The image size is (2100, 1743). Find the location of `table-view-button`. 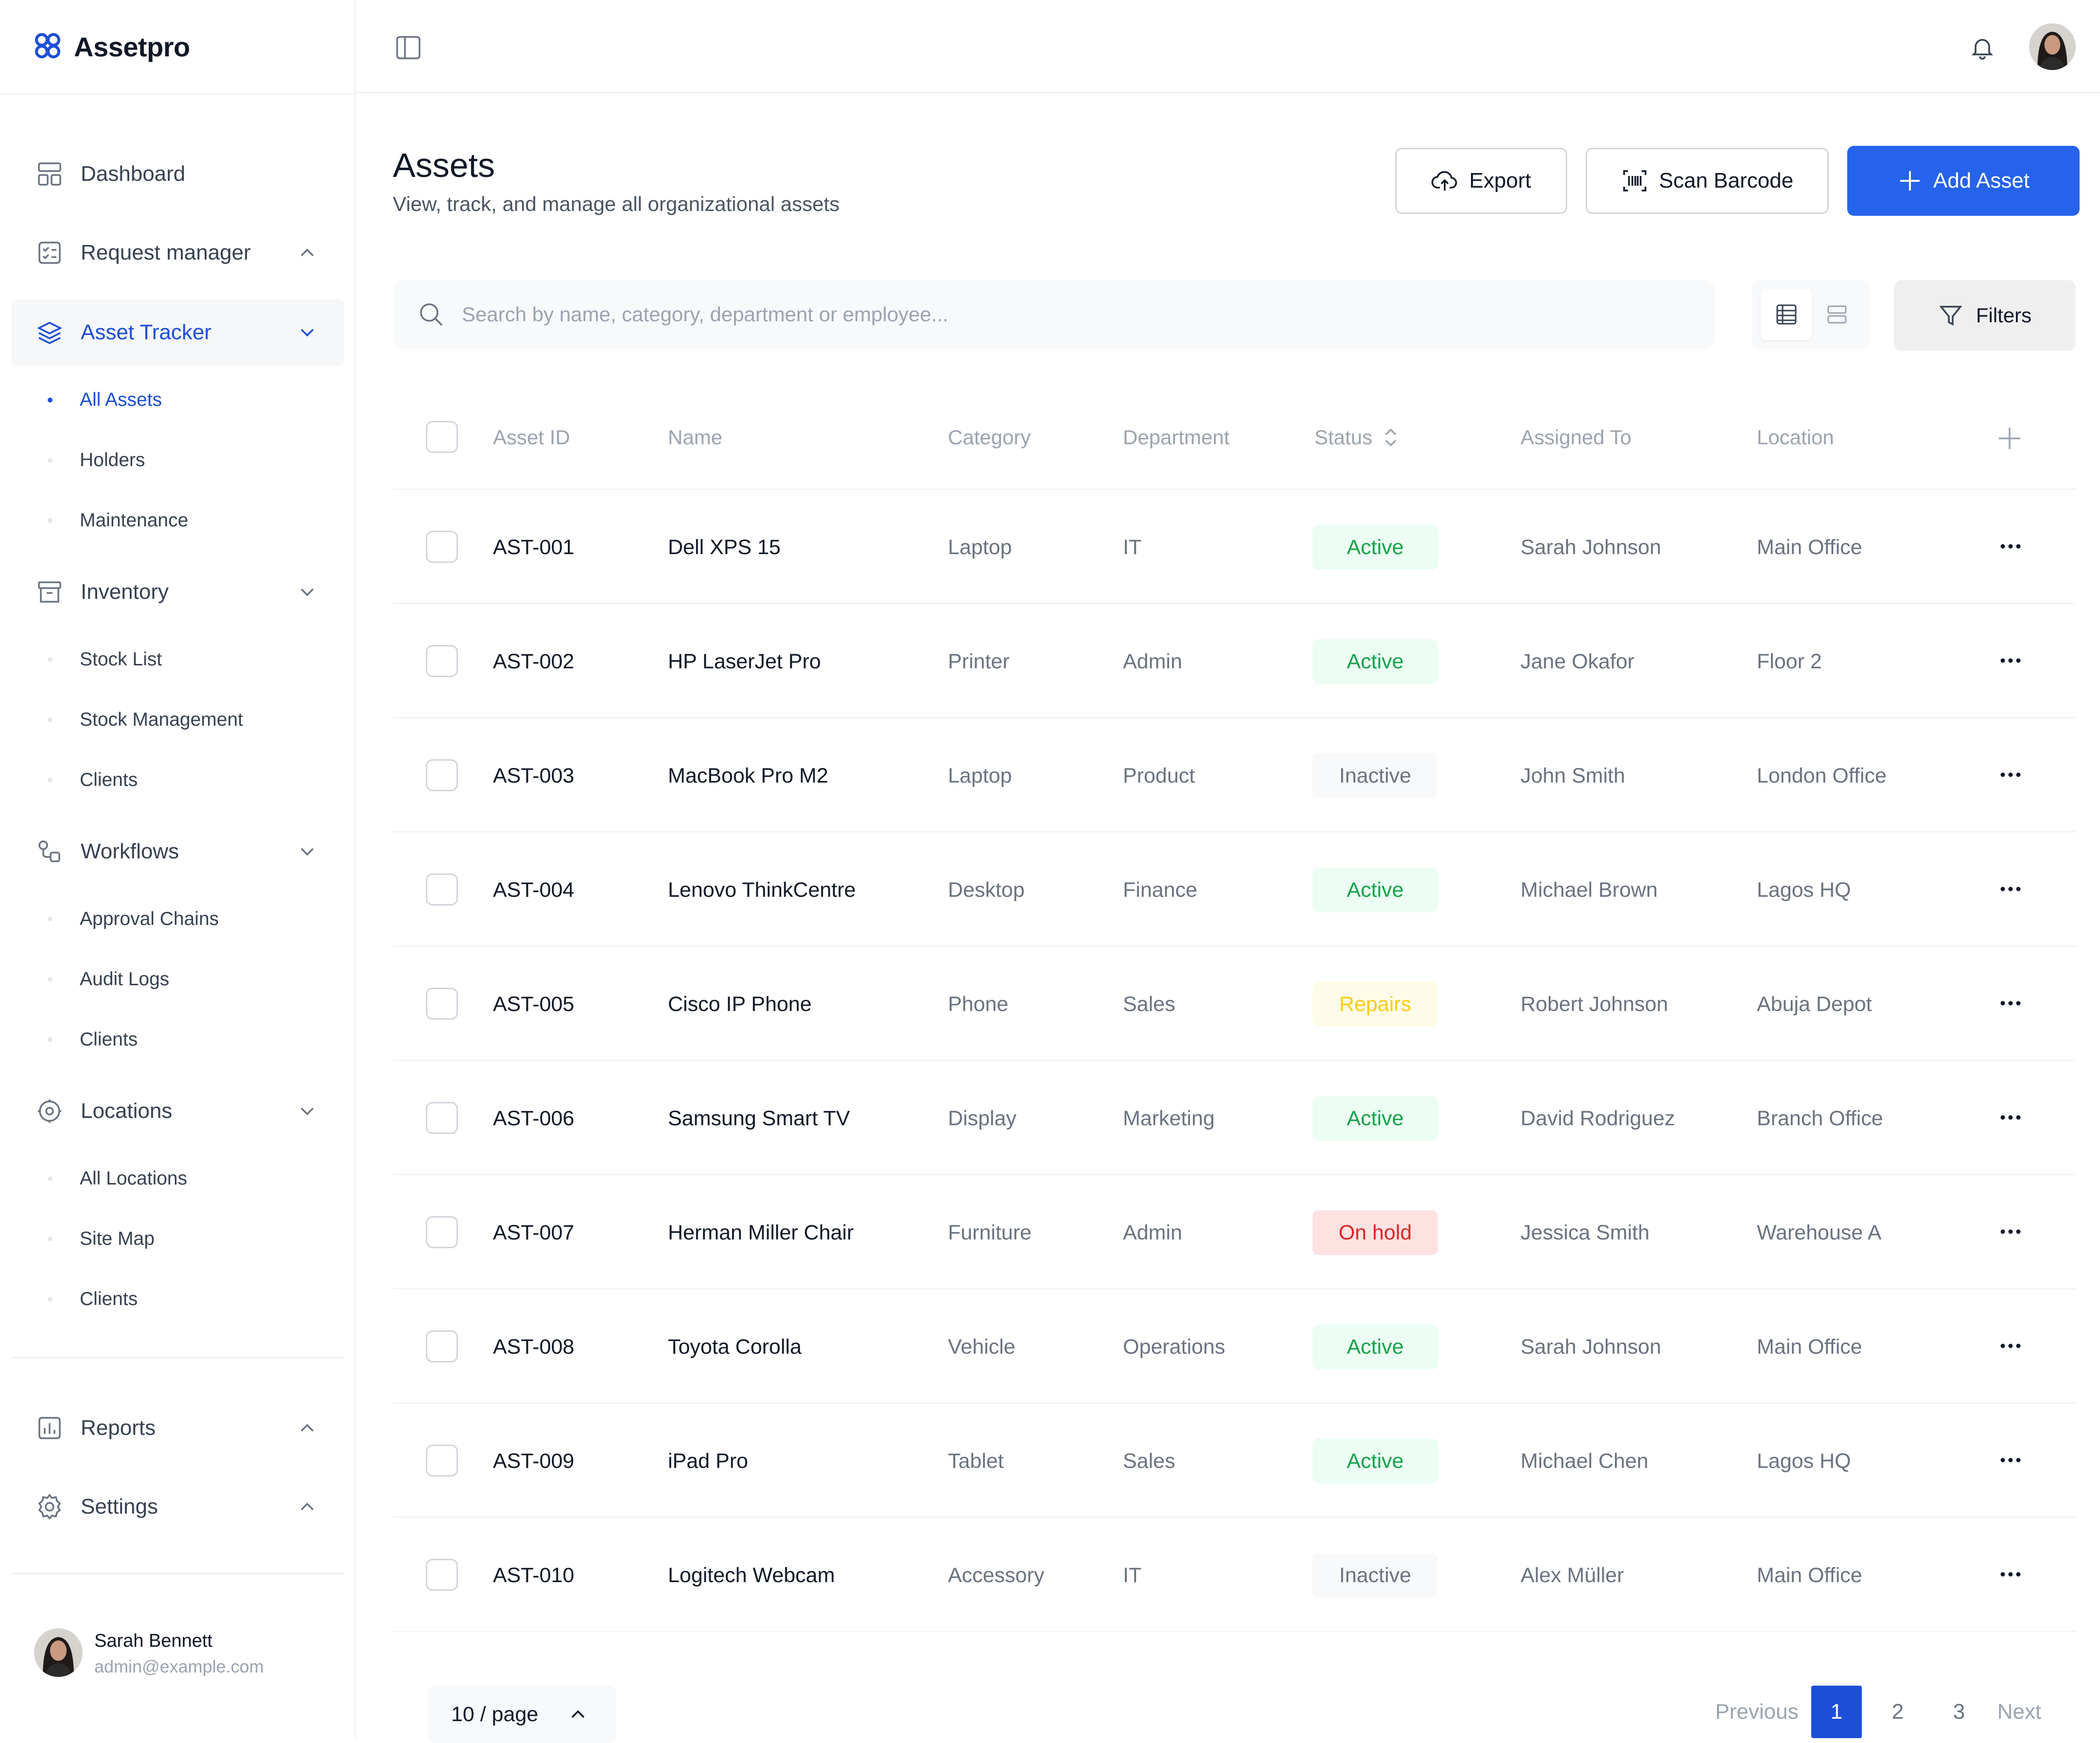

table-view-button is located at coordinates (1786, 314).